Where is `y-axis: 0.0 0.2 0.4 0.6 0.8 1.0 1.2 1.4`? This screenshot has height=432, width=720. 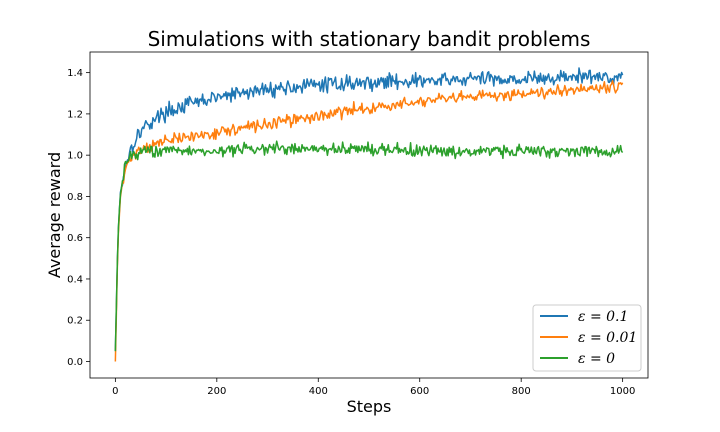 y-axis: 0.0 0.2 0.4 0.6 0.8 1.0 1.2 1.4 is located at coordinates (78, 218).